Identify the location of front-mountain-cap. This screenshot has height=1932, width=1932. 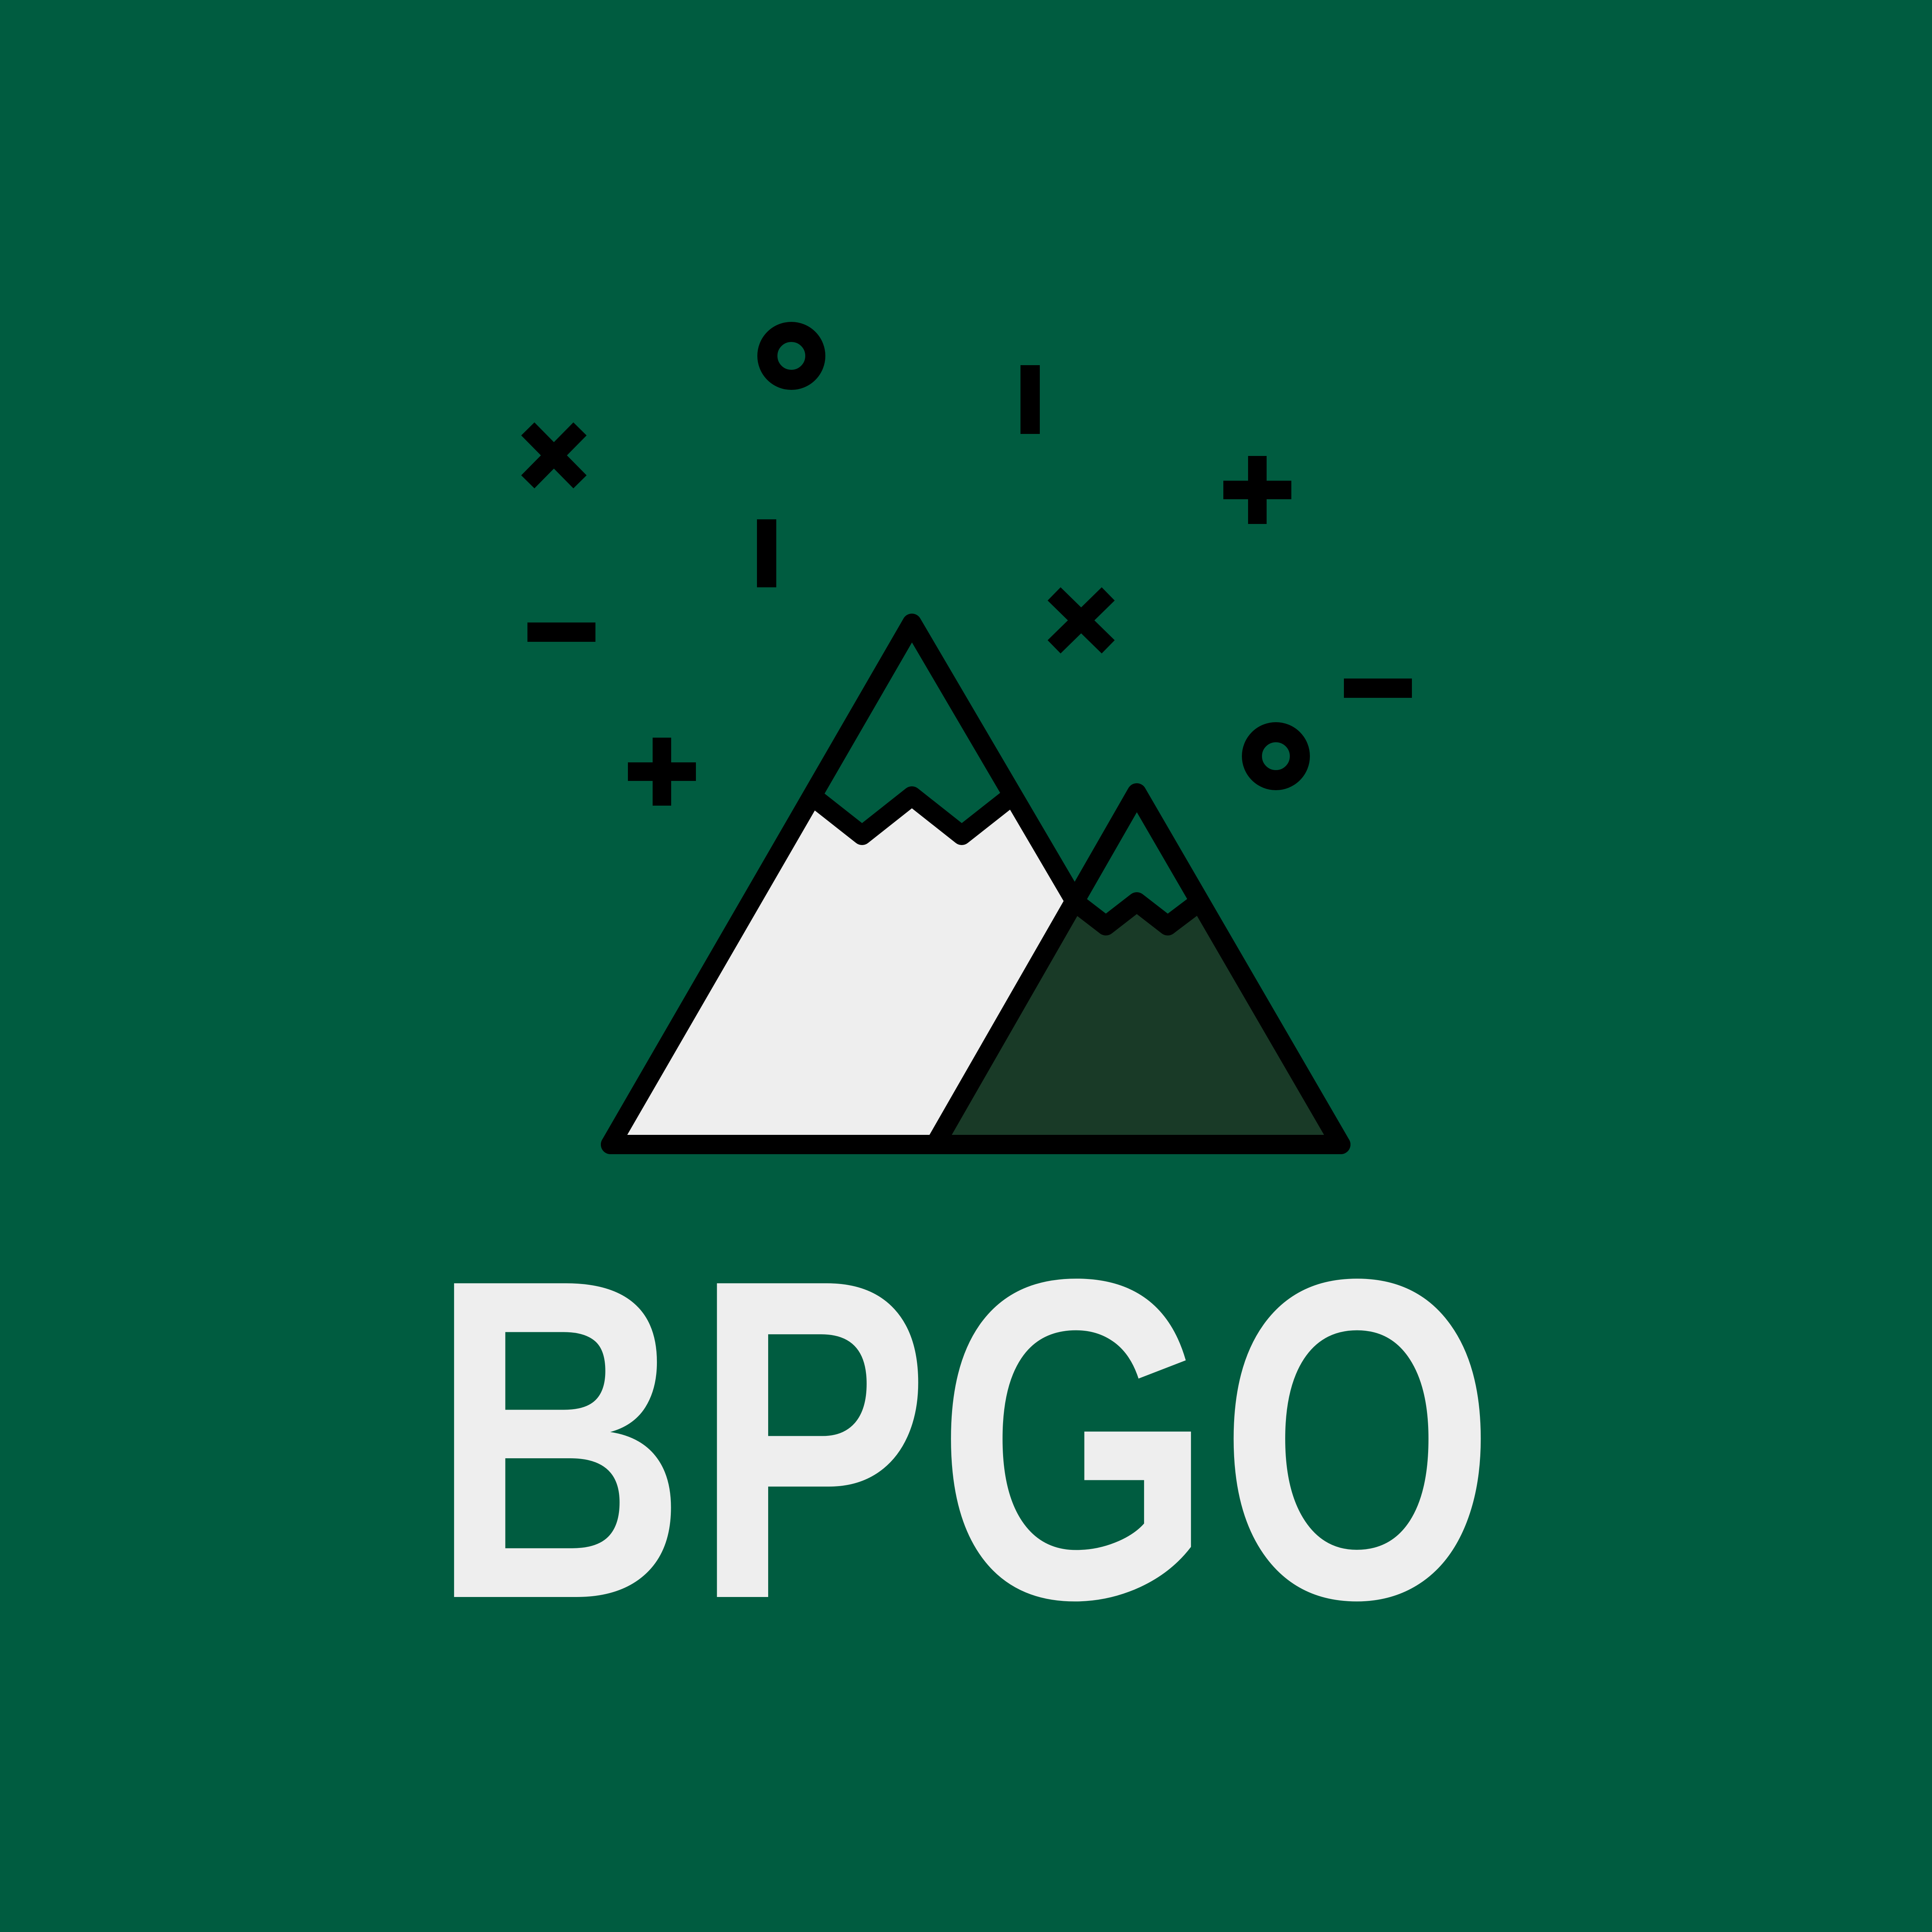
(912, 729).